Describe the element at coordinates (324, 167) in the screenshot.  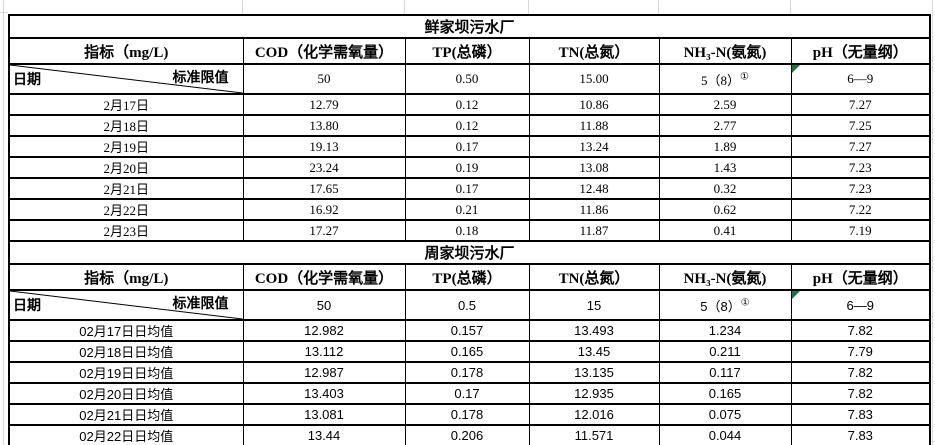
I see `value-cell: 23.24` at that location.